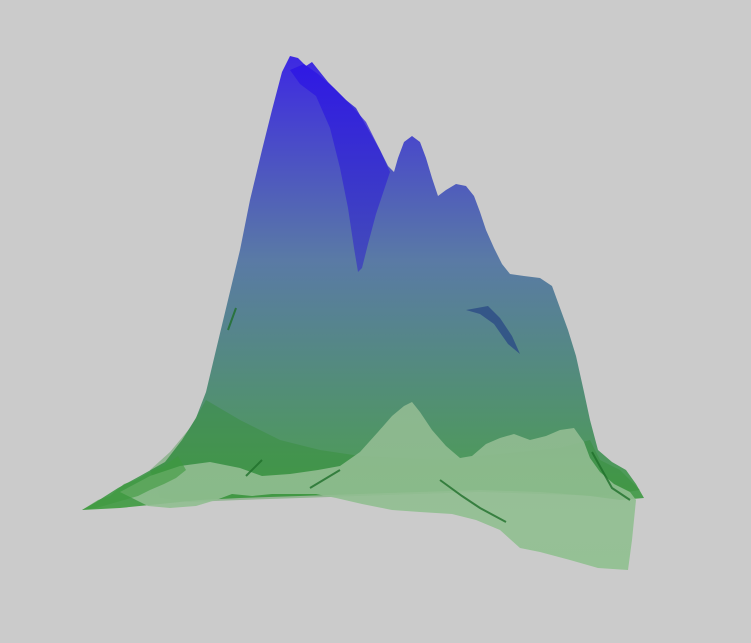  Describe the element at coordinates (134, 483) in the screenshot. I see `terrain-left-skirt` at that location.